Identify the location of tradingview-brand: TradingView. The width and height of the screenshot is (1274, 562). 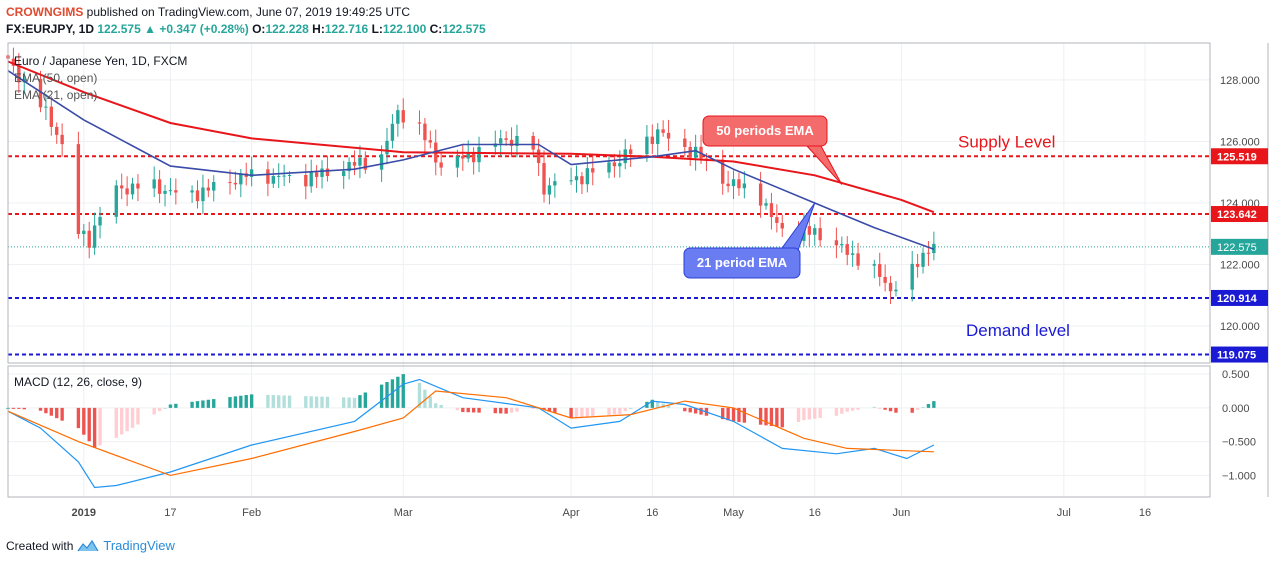
(139, 545).